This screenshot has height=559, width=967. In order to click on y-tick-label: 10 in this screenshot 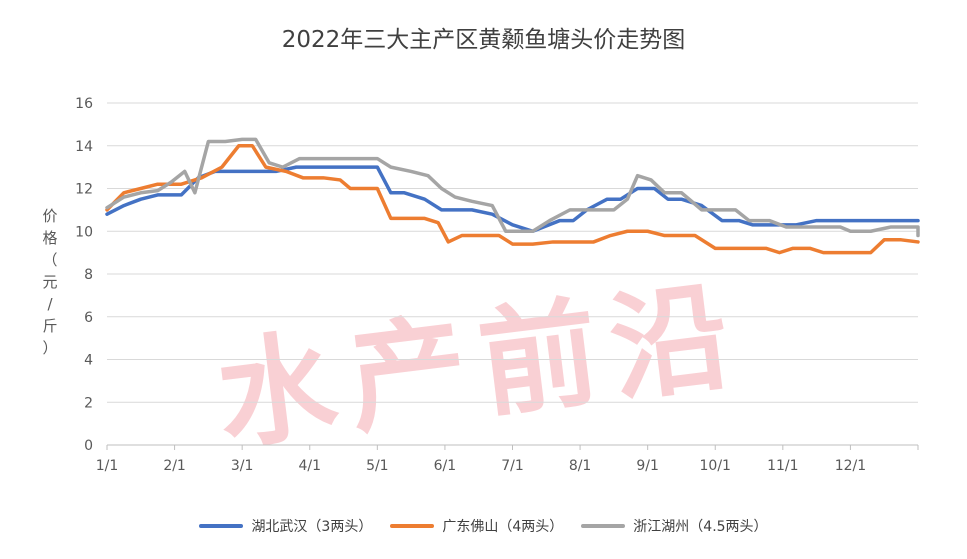, I will do `click(84, 232)`.